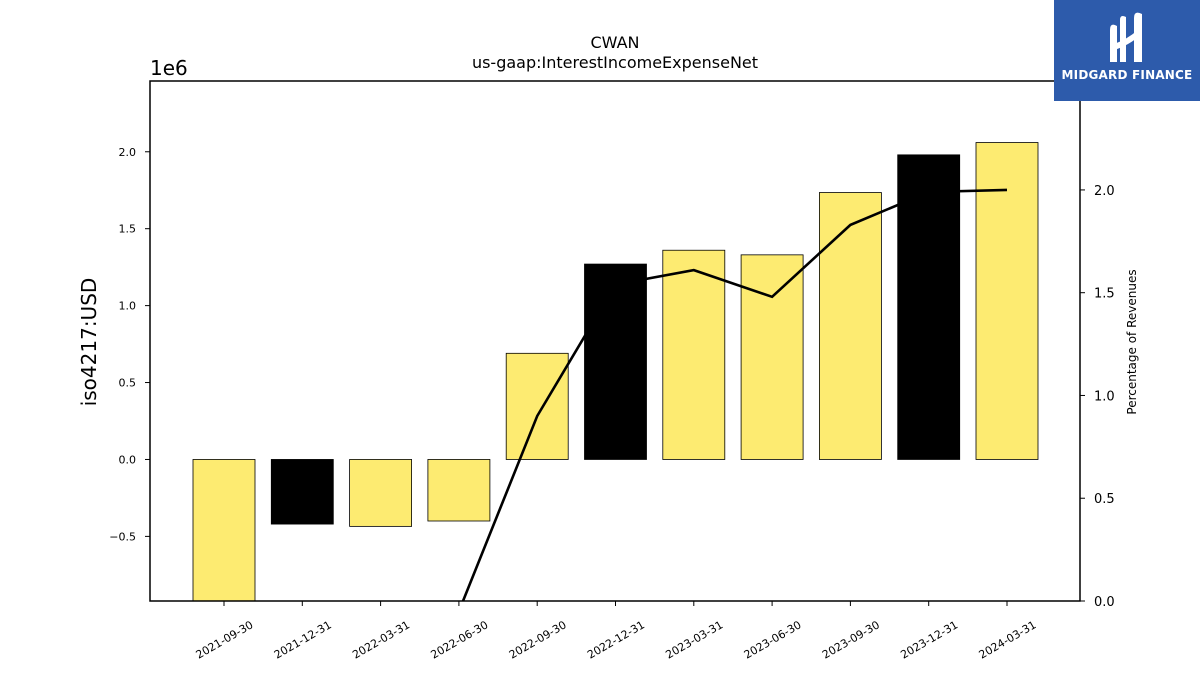 This screenshot has height=675, width=1200. I want to click on x-tick-label: 2021-12-31, so click(303, 639).